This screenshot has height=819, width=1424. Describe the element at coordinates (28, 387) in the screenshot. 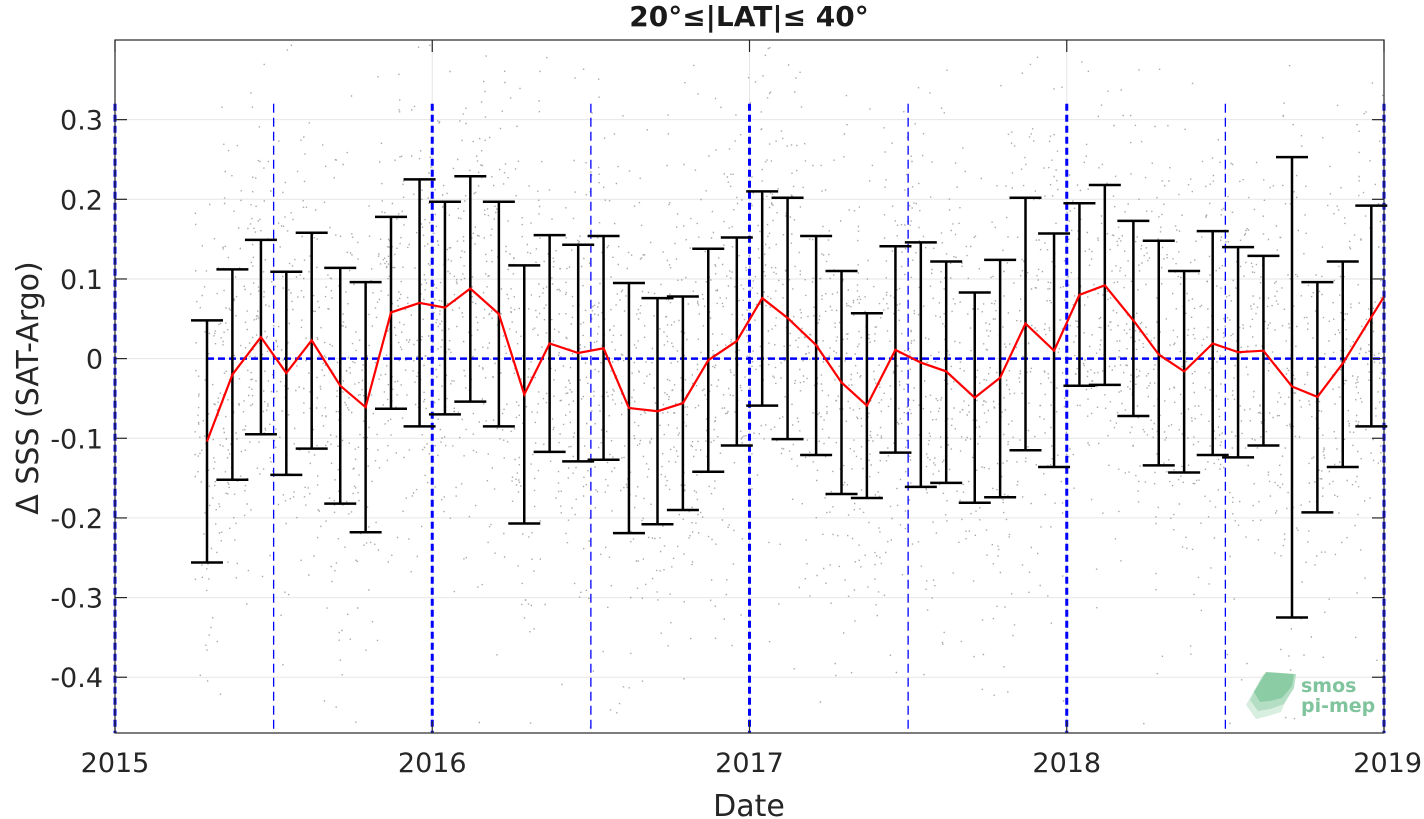

I see `y-axis-label: Δ SSS (SAT-Argo)` at that location.